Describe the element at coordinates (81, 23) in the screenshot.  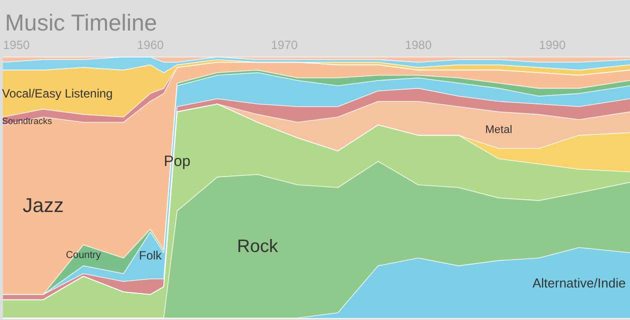
I see `chart-title: Music Timeline` at that location.